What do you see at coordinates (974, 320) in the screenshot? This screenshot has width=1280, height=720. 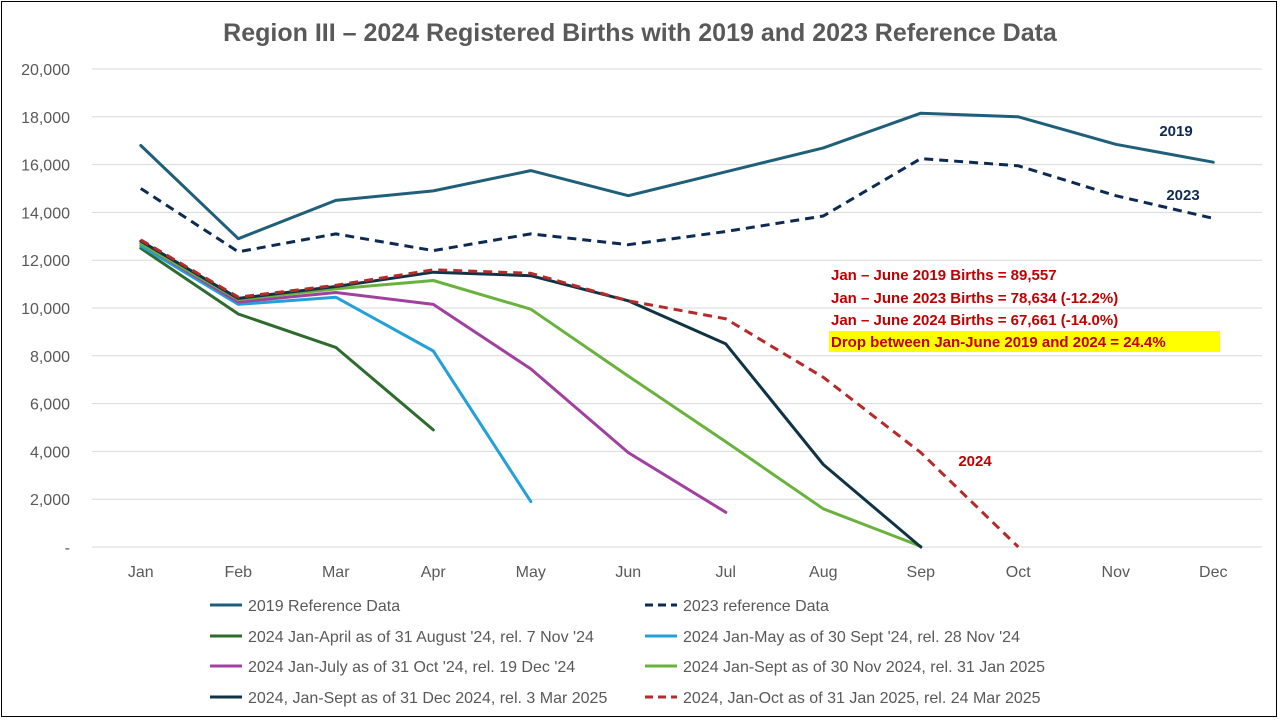 I see `annotation-2024-births: Jan – June 2024 Births = 67,661 (-14.0%)` at bounding box center [974, 320].